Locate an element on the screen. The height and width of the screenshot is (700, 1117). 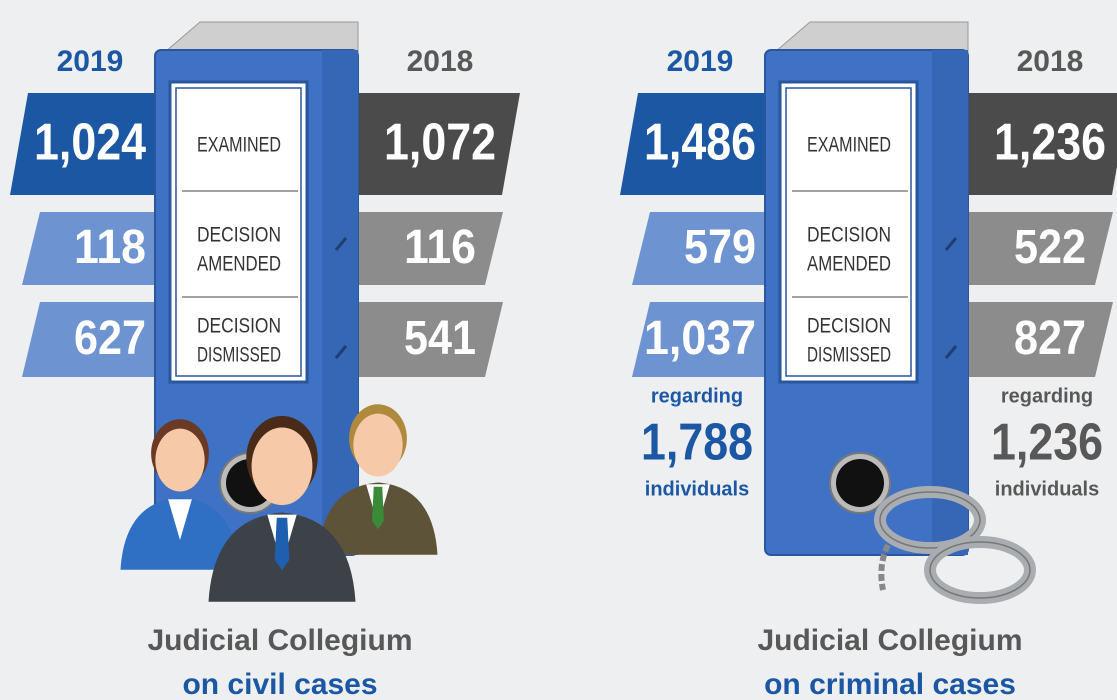
handcuff-chain is located at coordinates (884, 567).